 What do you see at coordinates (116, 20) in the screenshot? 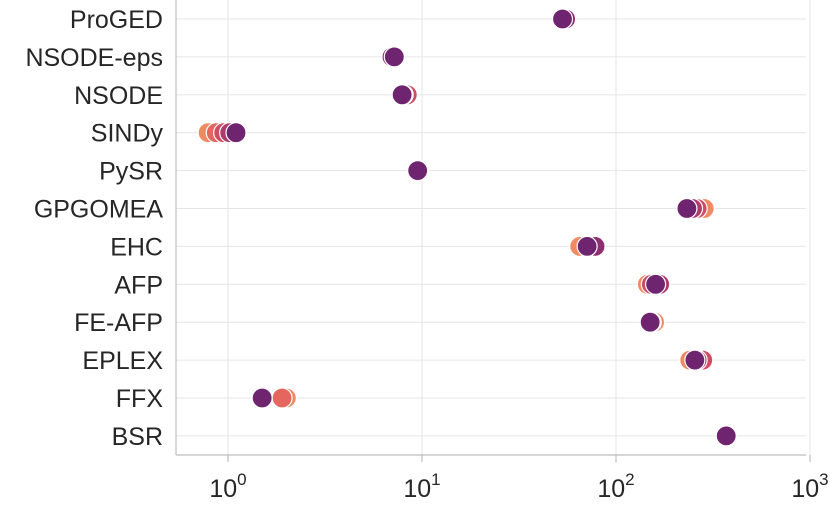
I see `category-label: ProGED` at bounding box center [116, 20].